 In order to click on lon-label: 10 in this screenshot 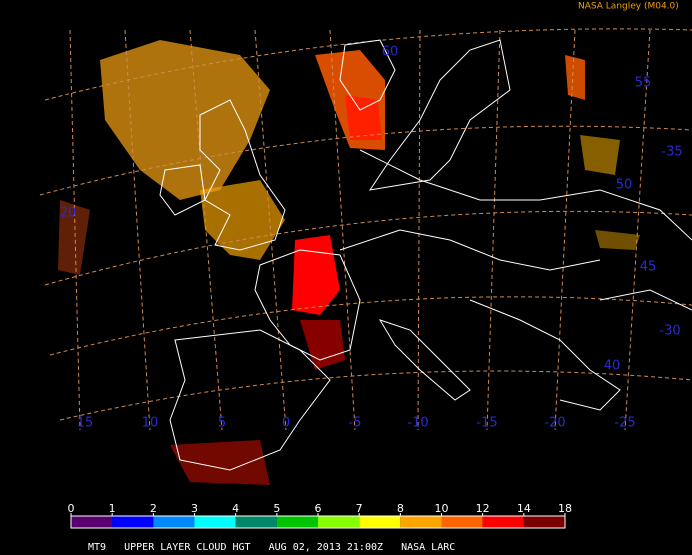, I will do `click(150, 423)`.